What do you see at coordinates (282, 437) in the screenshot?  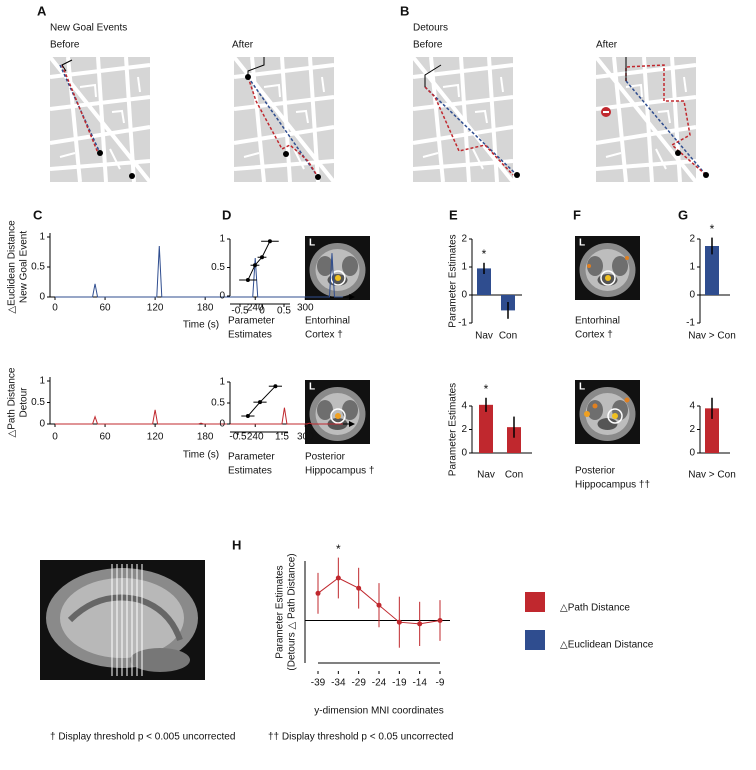 I see `x-tick-label: 1.5` at bounding box center [282, 437].